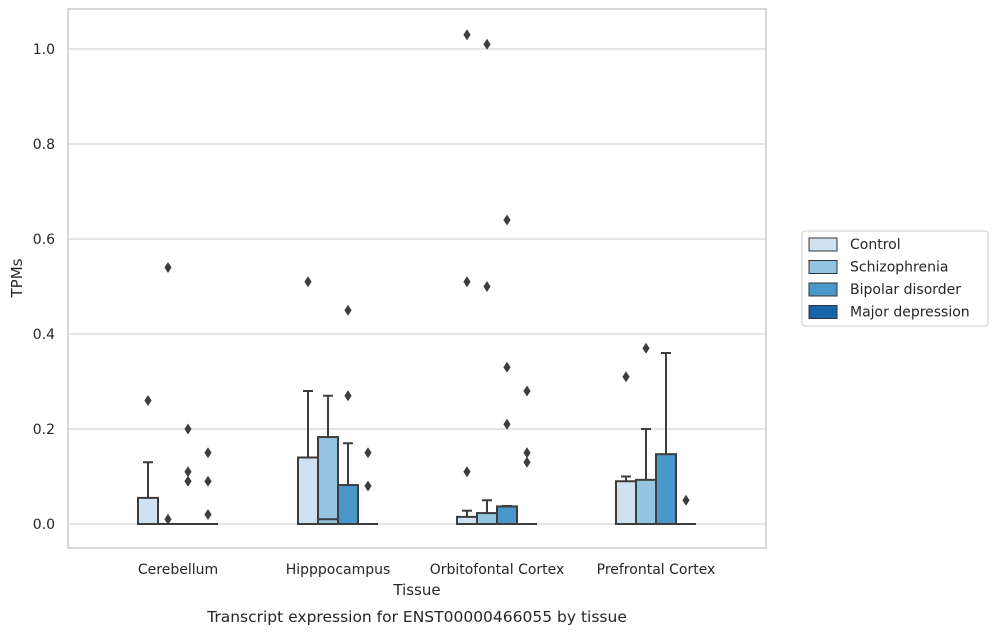 The height and width of the screenshot is (638, 997). What do you see at coordinates (44, 335) in the screenshot?
I see `y-tick-label: 0.4` at bounding box center [44, 335].